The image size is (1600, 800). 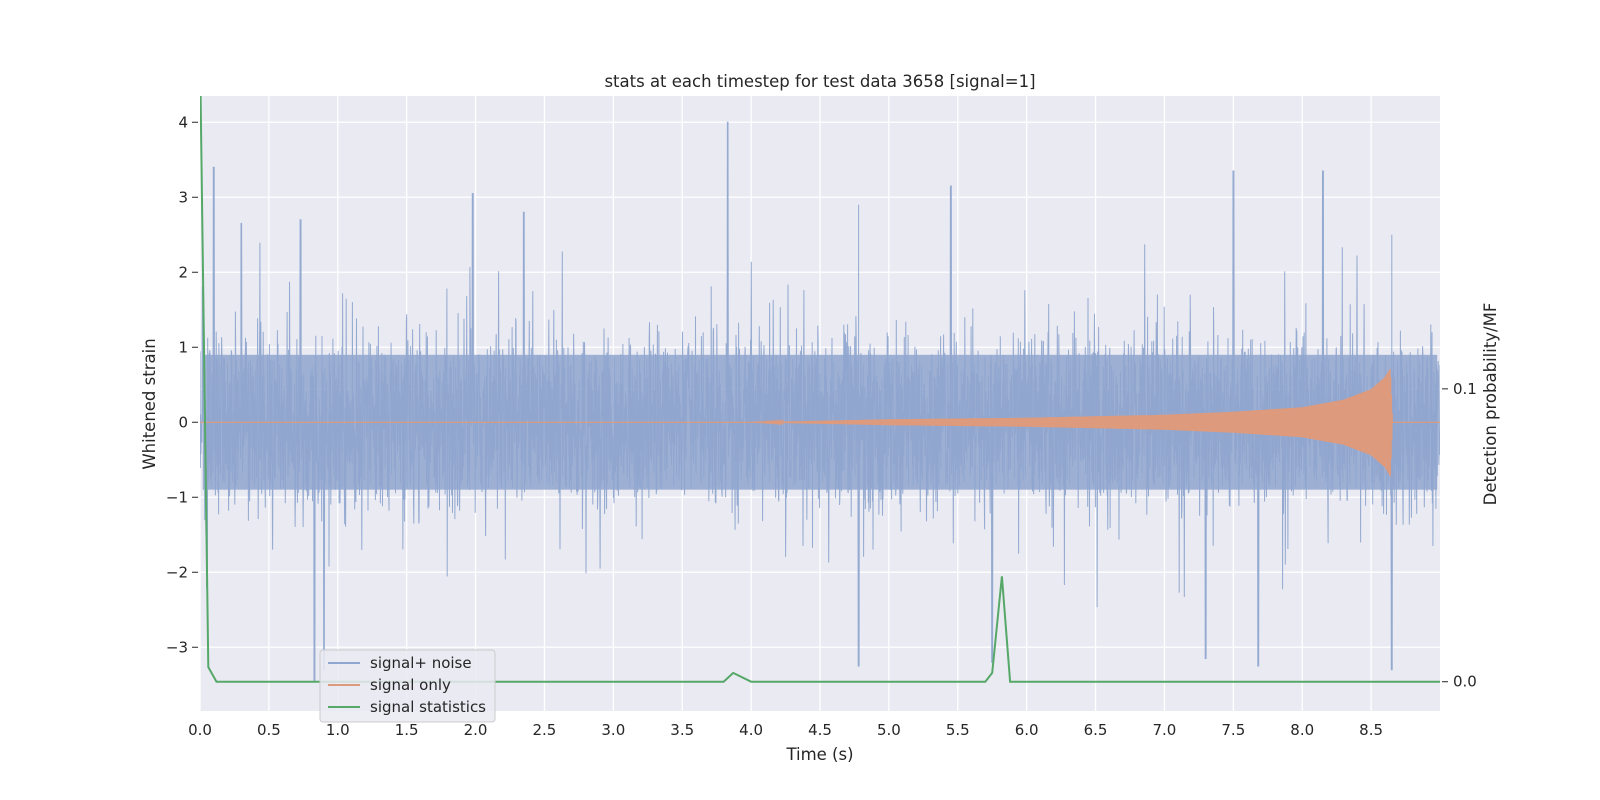 I want to click on x-tick-label: 1.5, so click(x=407, y=730).